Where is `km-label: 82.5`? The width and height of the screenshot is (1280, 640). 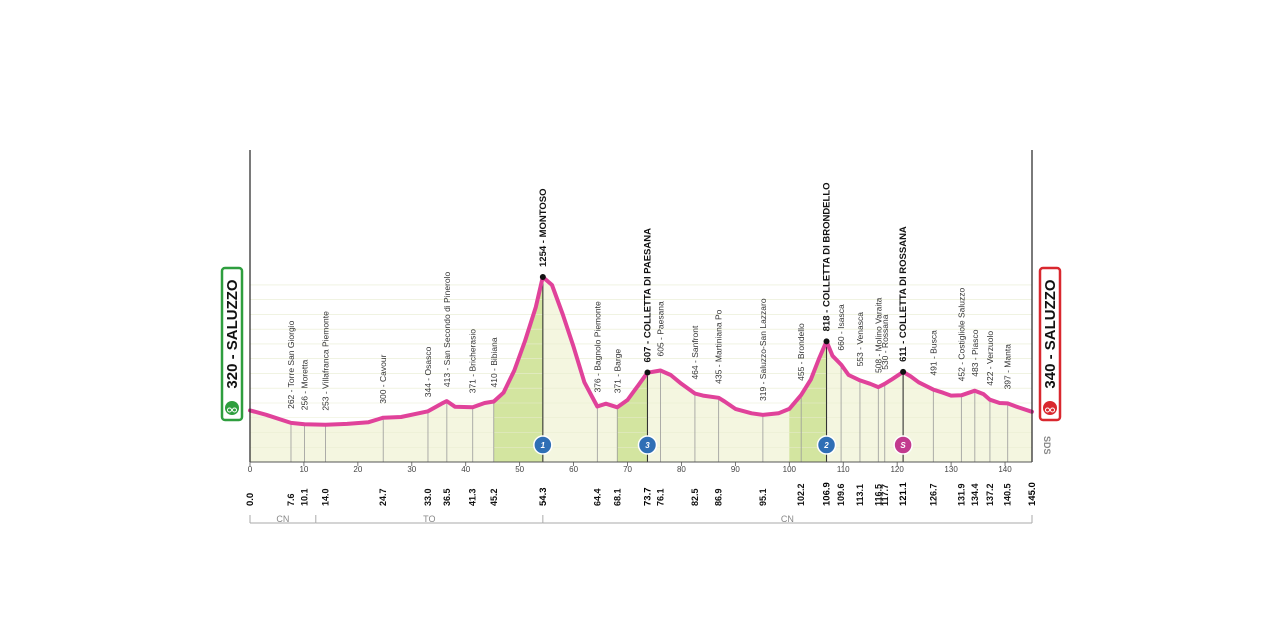
km-label: 82.5 is located at coordinates (695, 497).